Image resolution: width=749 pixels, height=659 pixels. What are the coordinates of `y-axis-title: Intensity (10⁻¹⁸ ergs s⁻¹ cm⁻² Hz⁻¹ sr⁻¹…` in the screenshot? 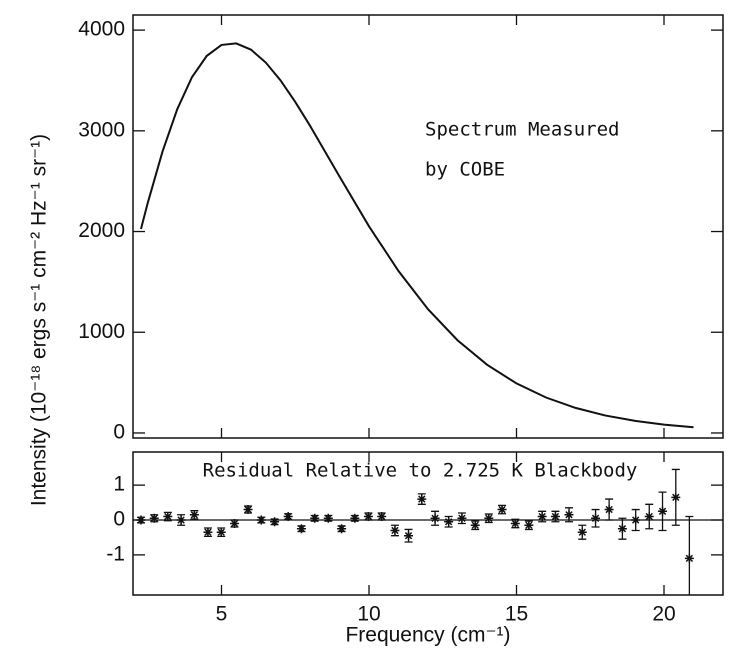 It's located at (39, 320).